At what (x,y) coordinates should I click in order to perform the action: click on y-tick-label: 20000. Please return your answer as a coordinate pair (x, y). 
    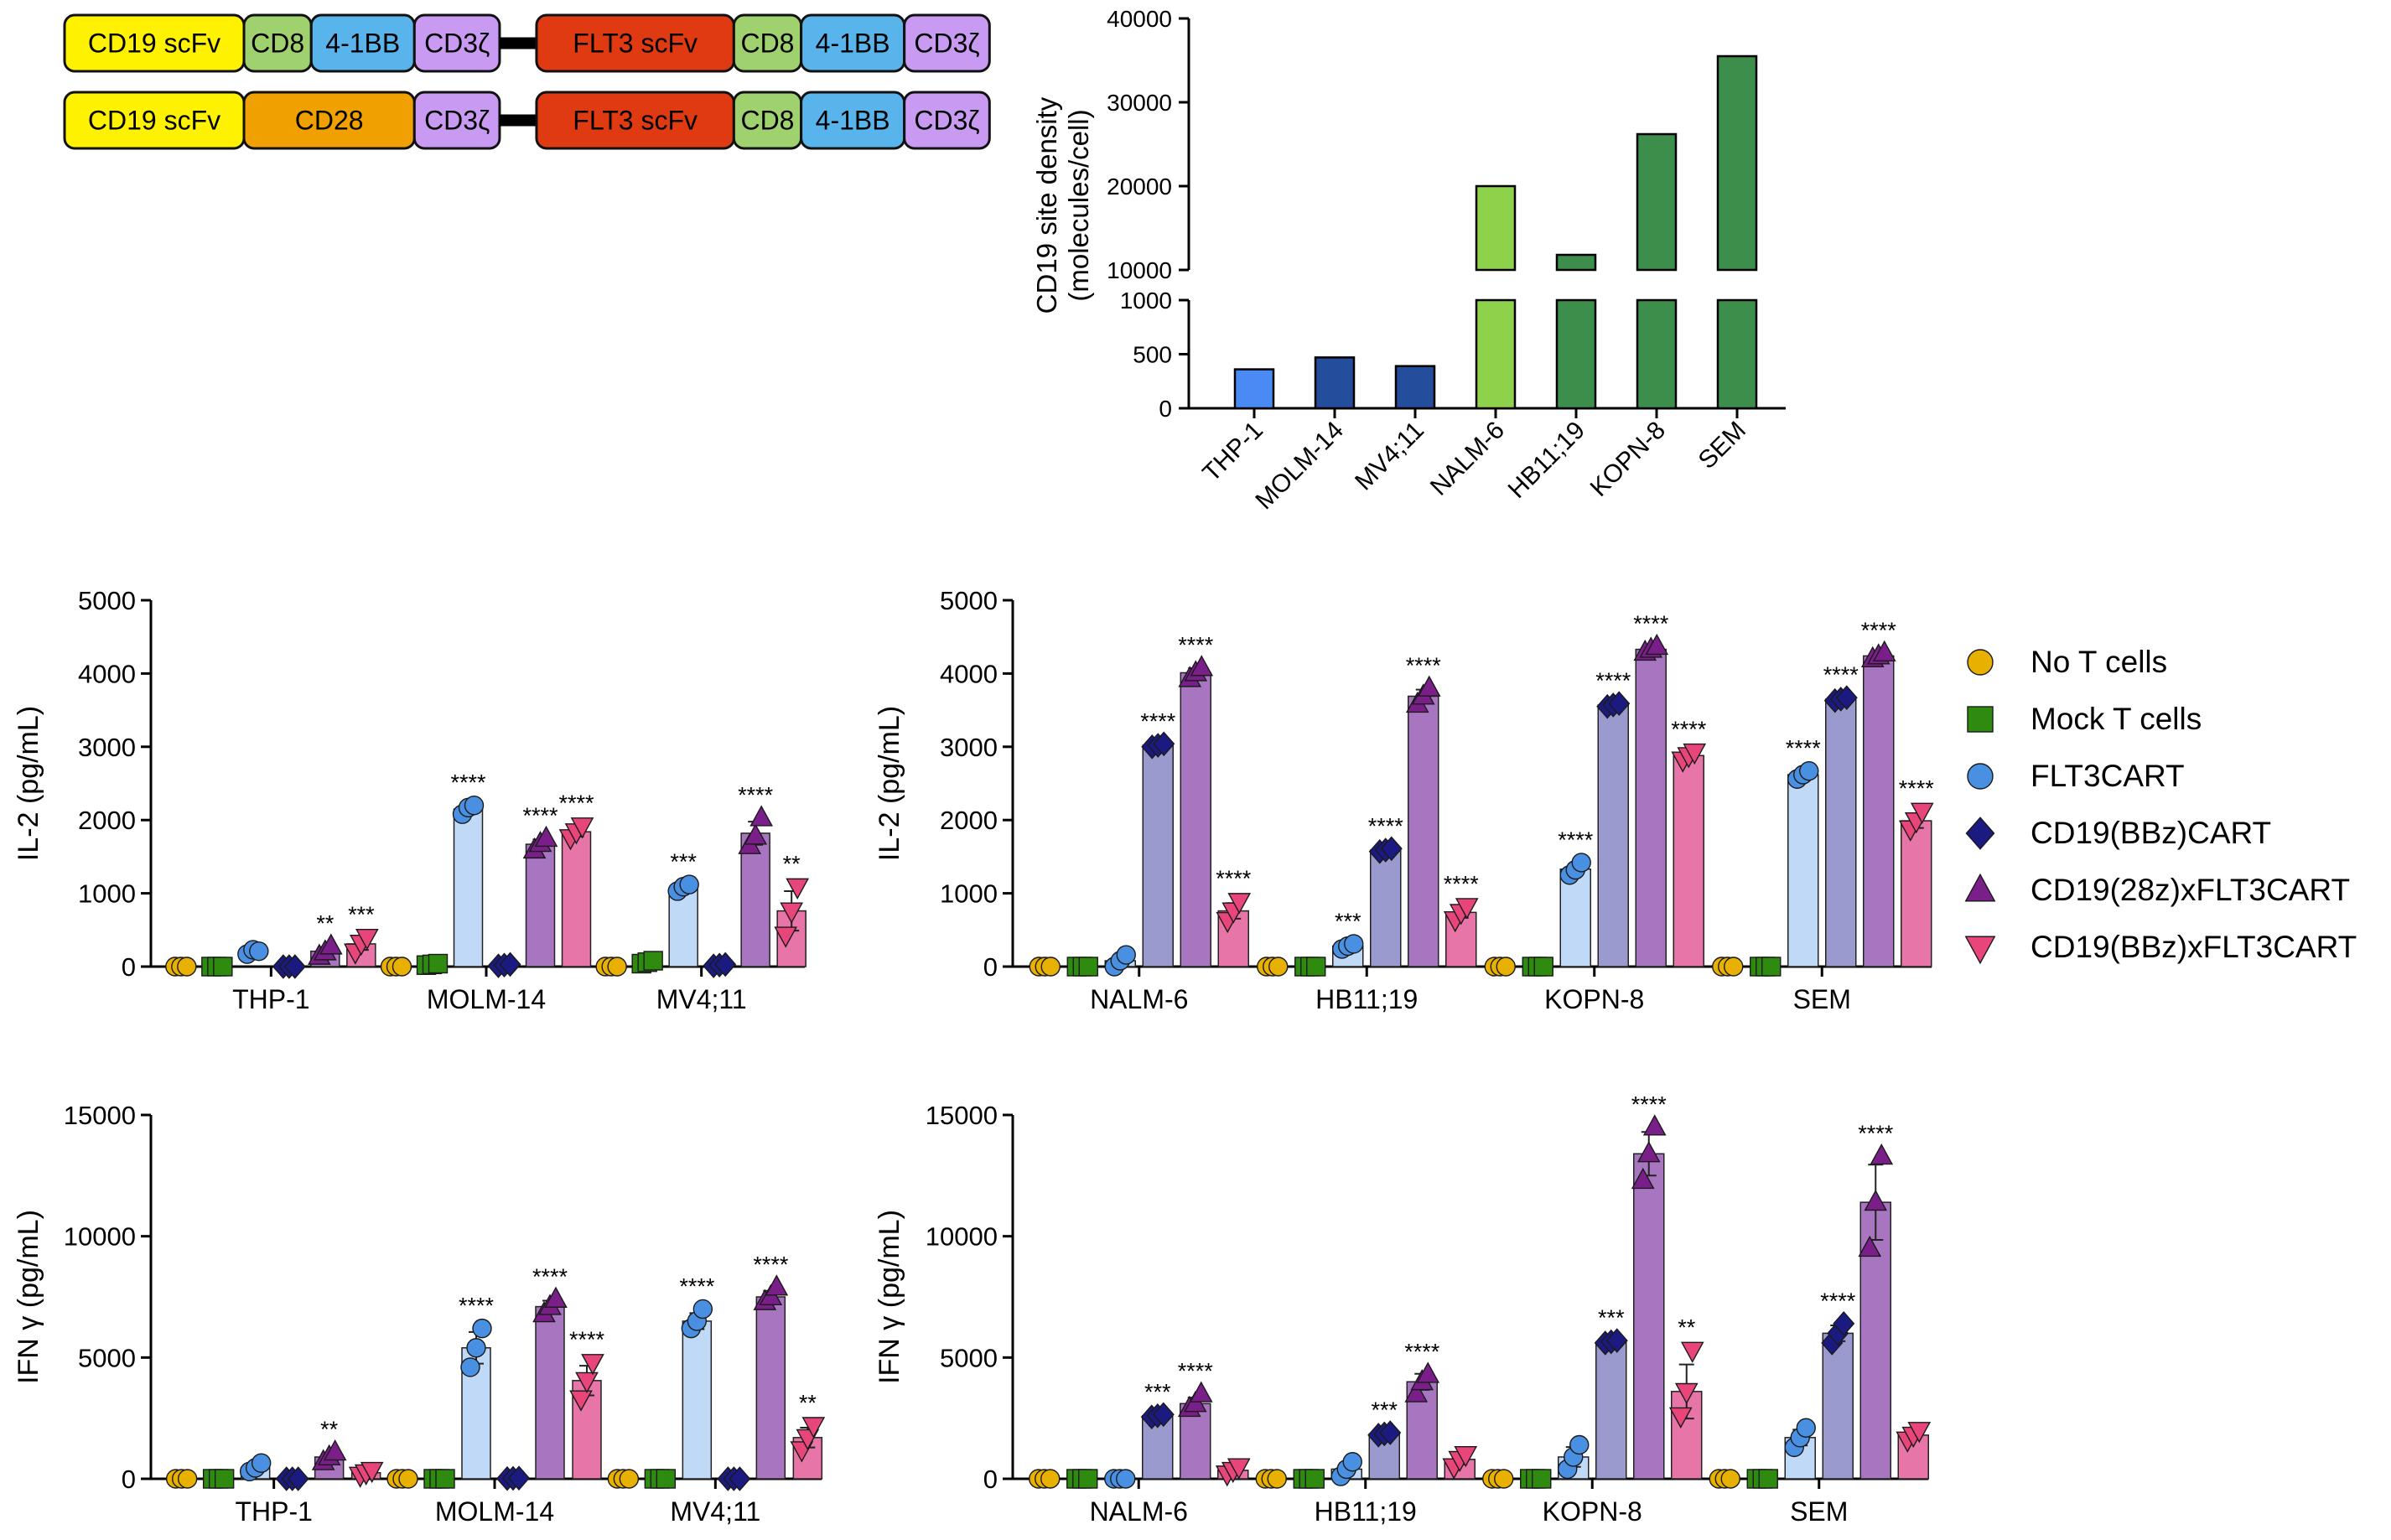
    Looking at the image, I should click on (1139, 187).